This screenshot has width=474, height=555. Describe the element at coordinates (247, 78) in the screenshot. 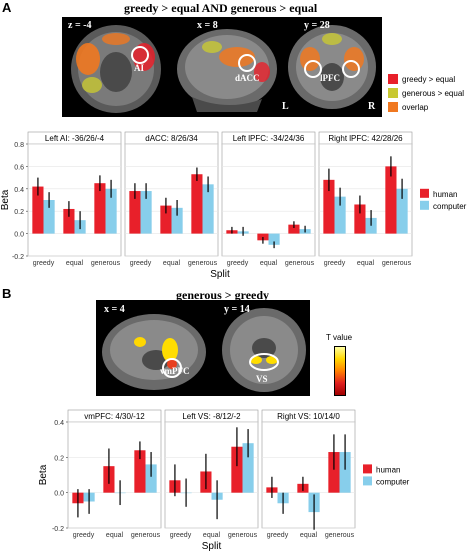

I see `roi-label-dacc: dACC` at that location.